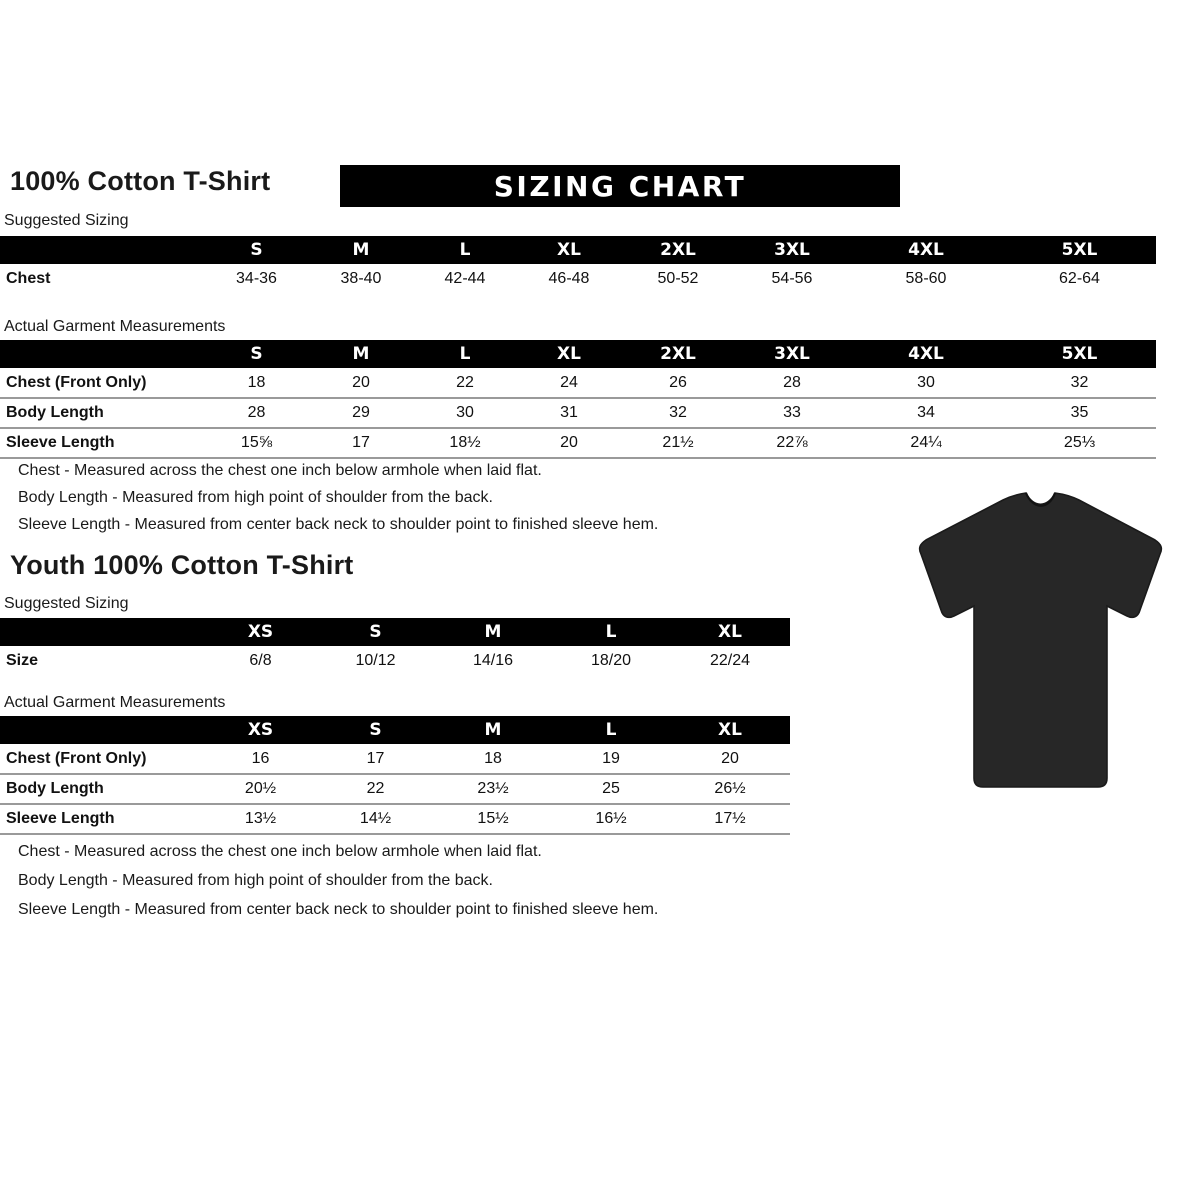 The height and width of the screenshot is (1200, 1200). What do you see at coordinates (611, 819) in the screenshot?
I see `cell-sleevelength-l: 16½` at bounding box center [611, 819].